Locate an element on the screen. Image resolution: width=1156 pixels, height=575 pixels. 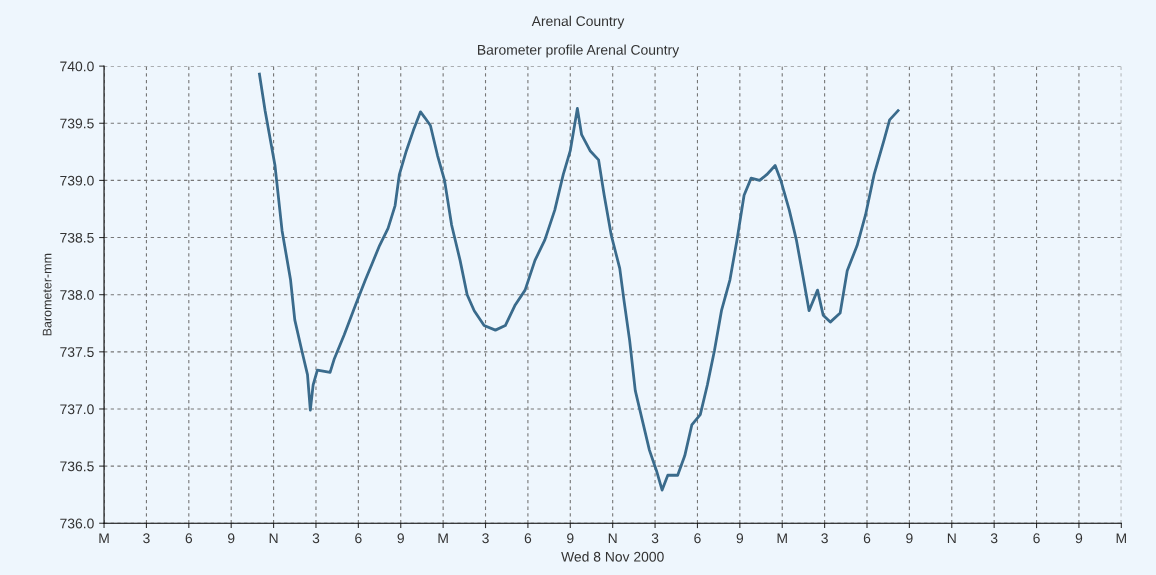
y-tick-label: 738.5 is located at coordinates (77, 237).